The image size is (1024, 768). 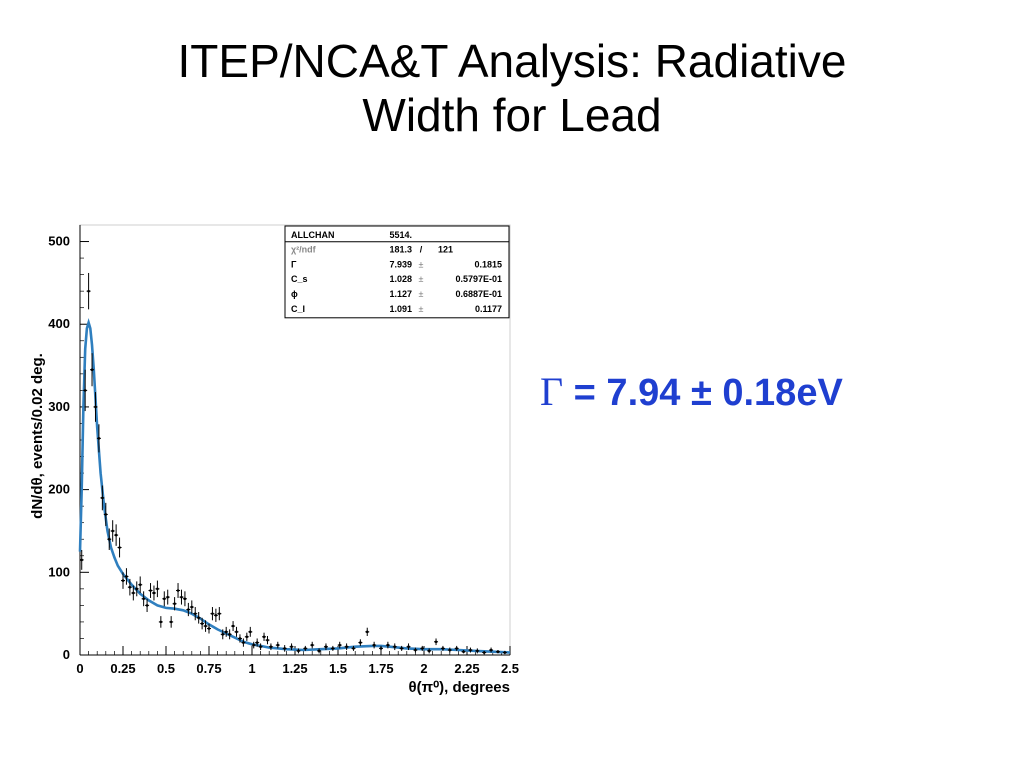 I want to click on stats-row-value: 5514., so click(x=400, y=235).